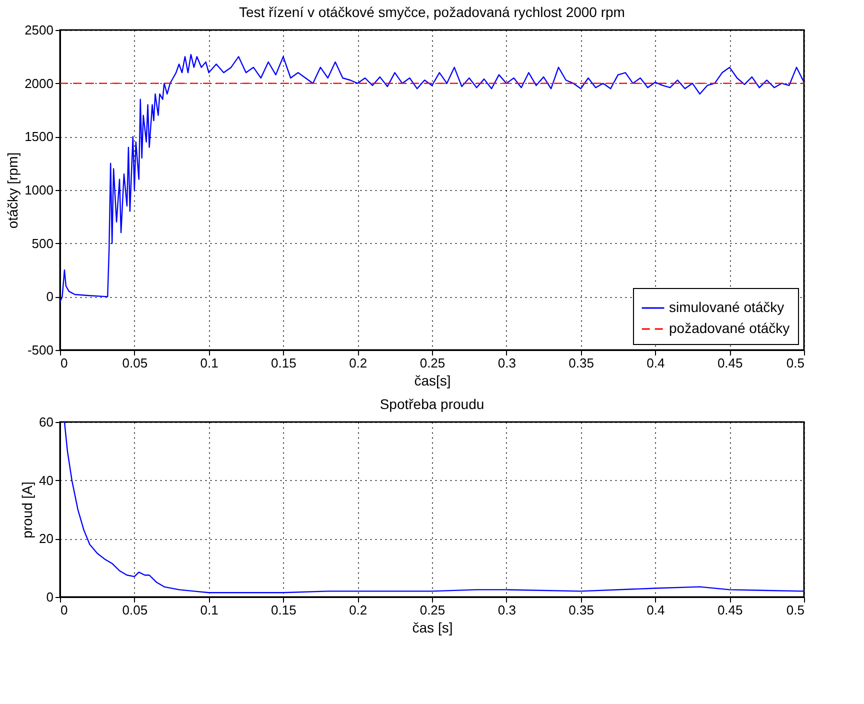  Describe the element at coordinates (726, 307) in the screenshot. I see `legend-label: simulované otáčky` at that location.